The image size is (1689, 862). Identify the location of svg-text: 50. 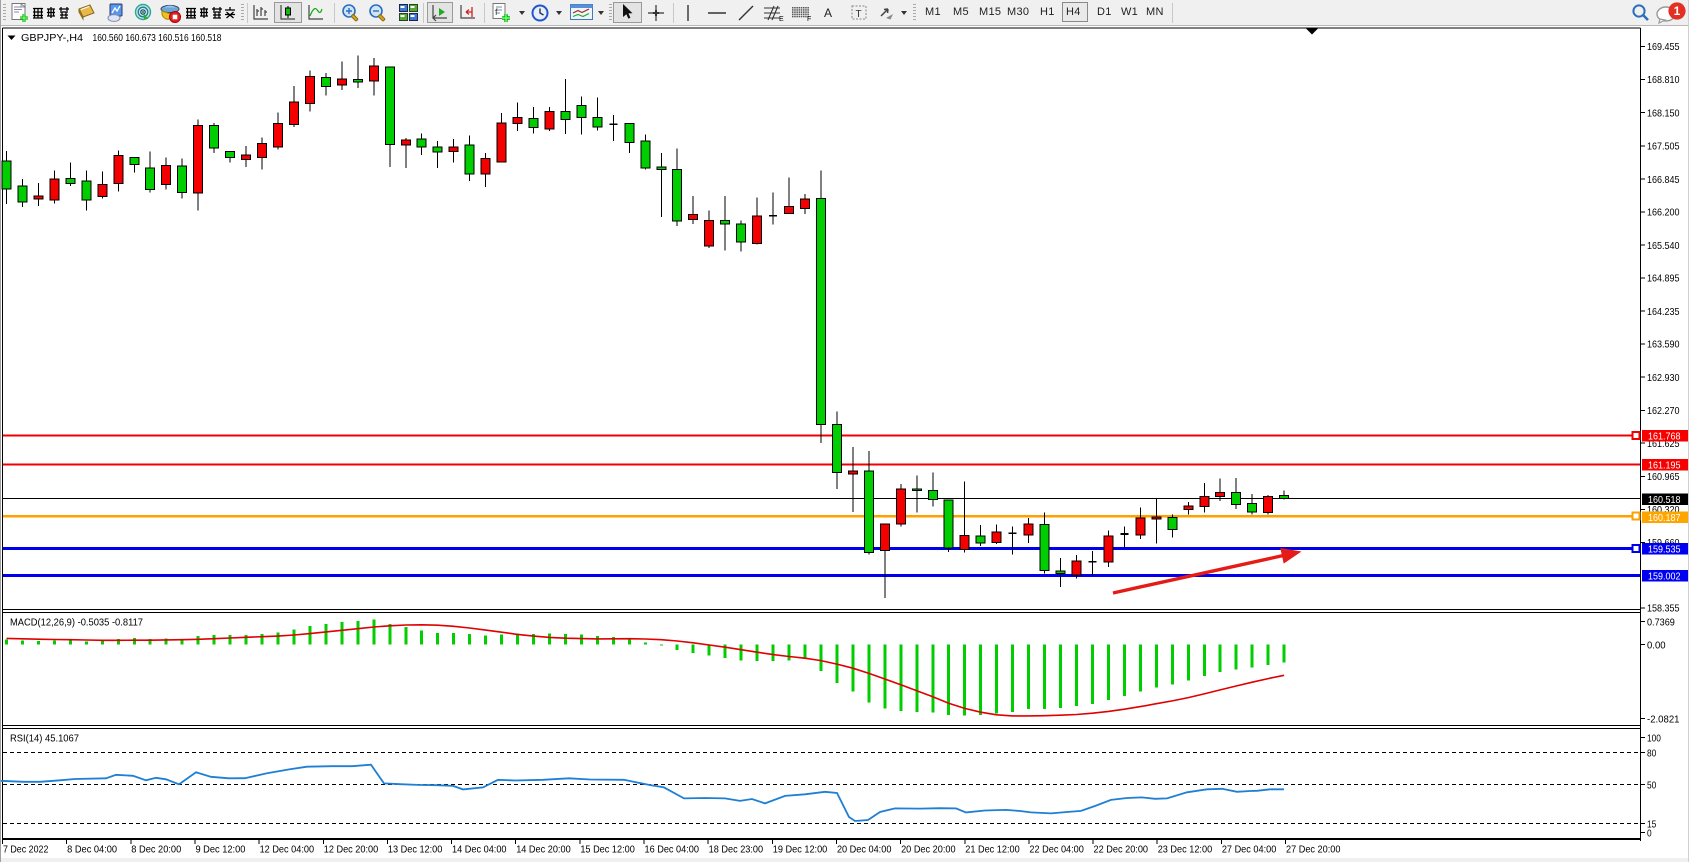
(1651, 785).